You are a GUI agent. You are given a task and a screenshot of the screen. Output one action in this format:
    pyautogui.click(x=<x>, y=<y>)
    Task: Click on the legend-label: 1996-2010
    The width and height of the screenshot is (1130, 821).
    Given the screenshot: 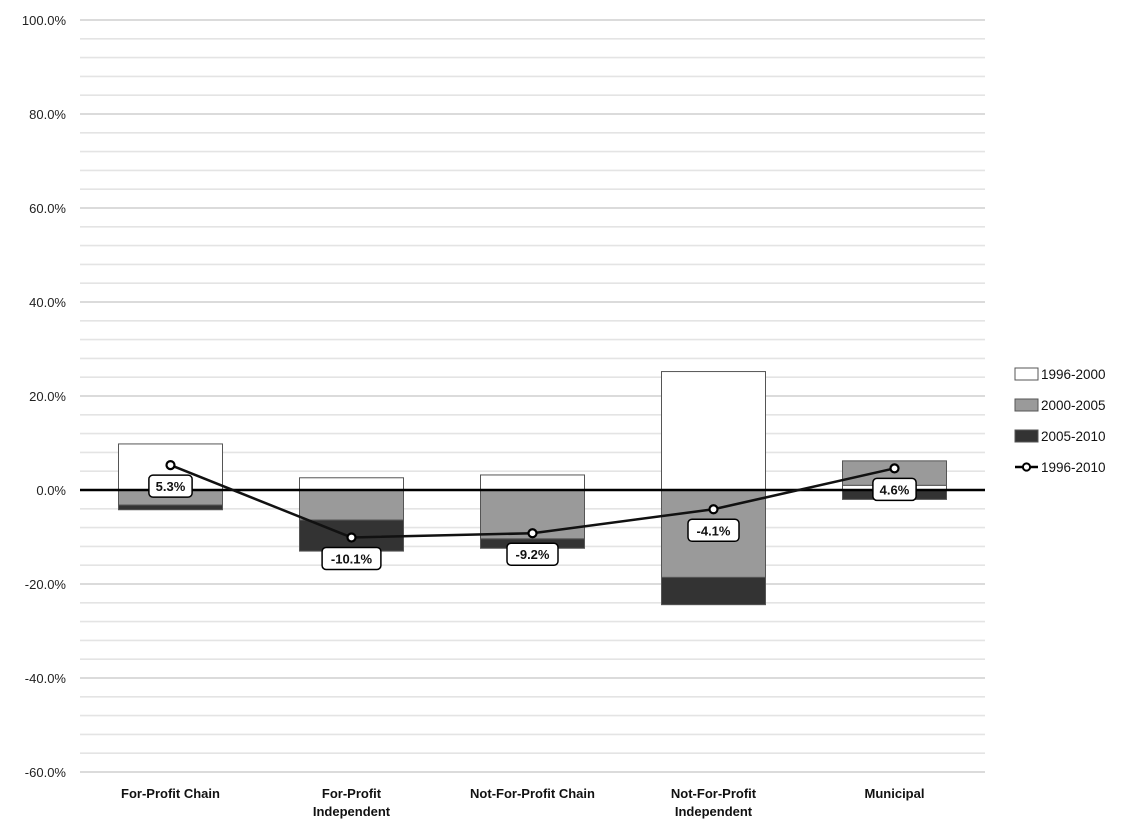 What is the action you would take?
    pyautogui.click(x=1073, y=467)
    